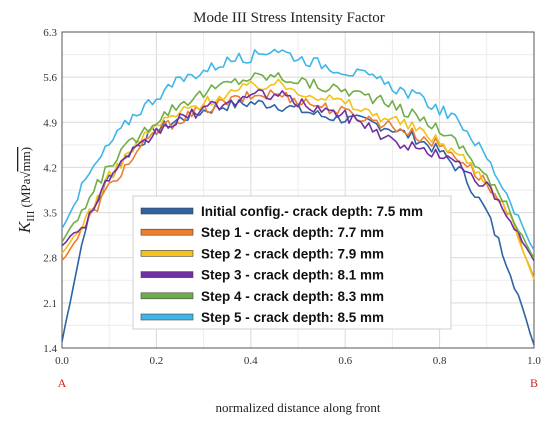 This screenshot has height=421, width=550. What do you see at coordinates (292, 275) in the screenshot?
I see `legend-label: Step 3 - crack depth: 8.1 mm` at bounding box center [292, 275].